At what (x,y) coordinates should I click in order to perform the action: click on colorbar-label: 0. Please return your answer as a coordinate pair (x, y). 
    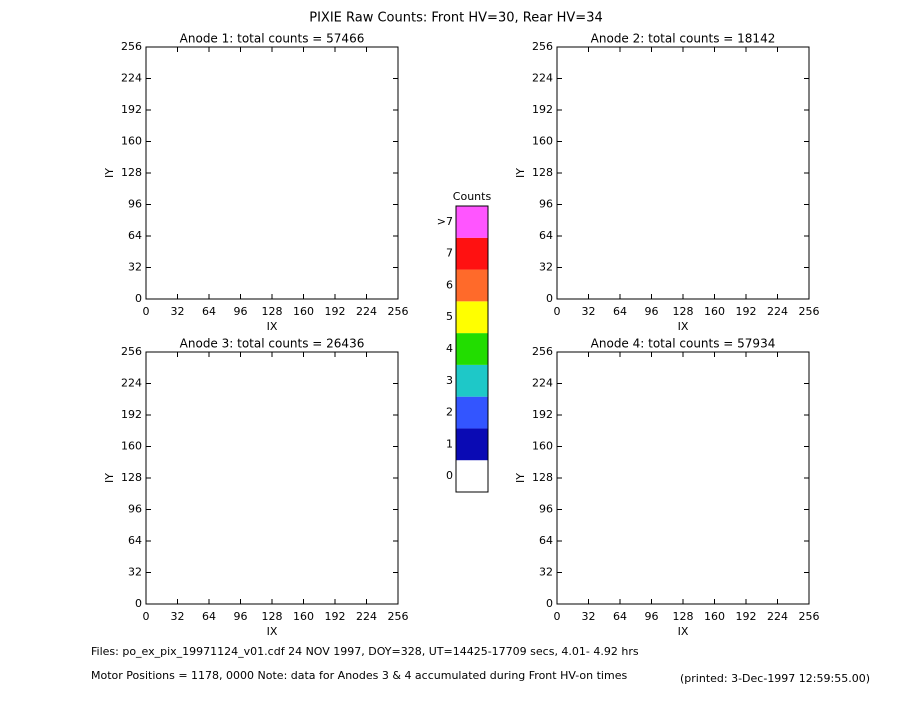
    Looking at the image, I should click on (449, 475).